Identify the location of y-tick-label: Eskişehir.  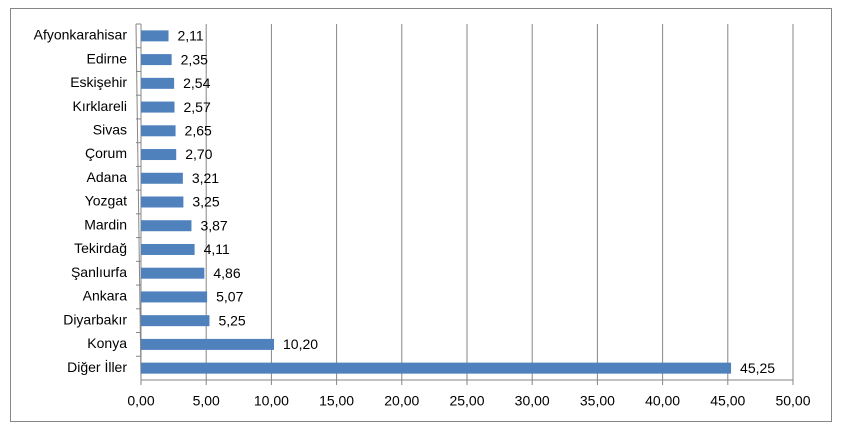
(98, 82).